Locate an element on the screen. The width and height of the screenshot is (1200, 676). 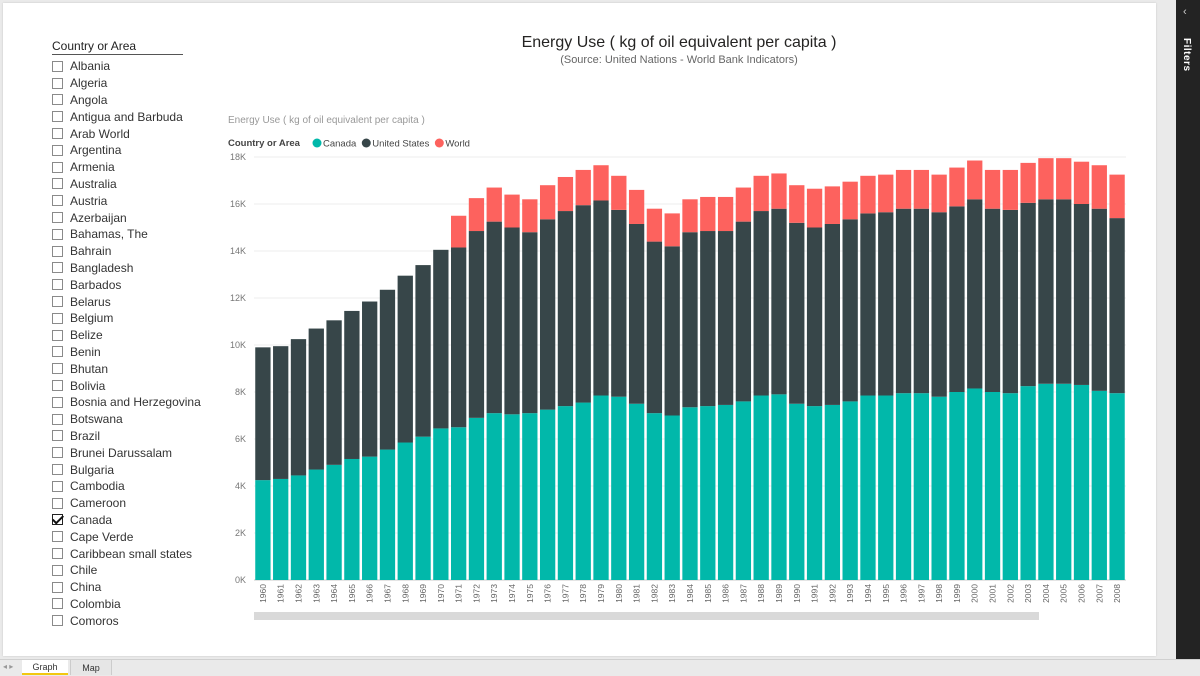
slicer-item: Benin is located at coordinates (126, 352).